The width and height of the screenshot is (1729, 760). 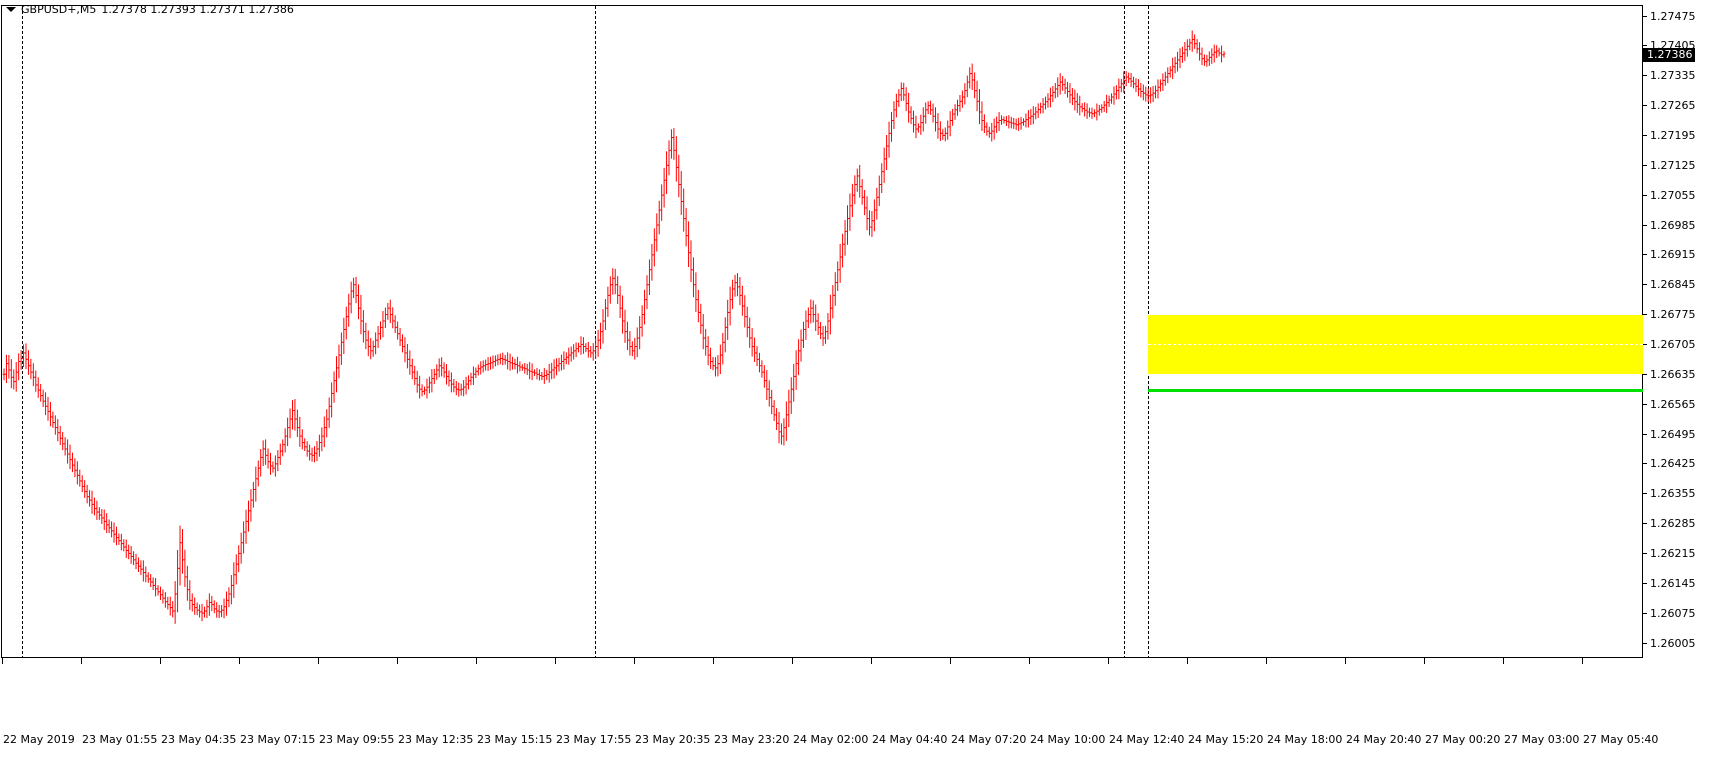 I want to click on time-tick-label: 23 May 04:35, so click(x=199, y=739).